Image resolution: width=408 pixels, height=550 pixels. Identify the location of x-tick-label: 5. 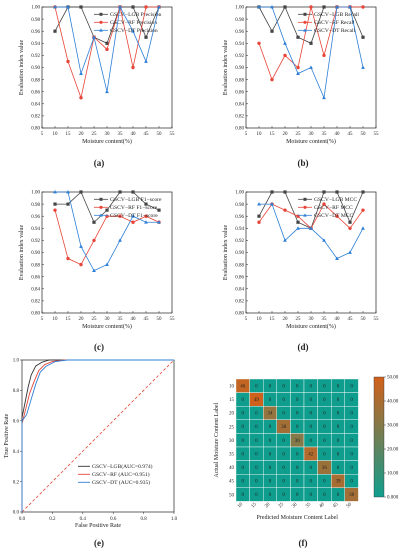
(246, 319).